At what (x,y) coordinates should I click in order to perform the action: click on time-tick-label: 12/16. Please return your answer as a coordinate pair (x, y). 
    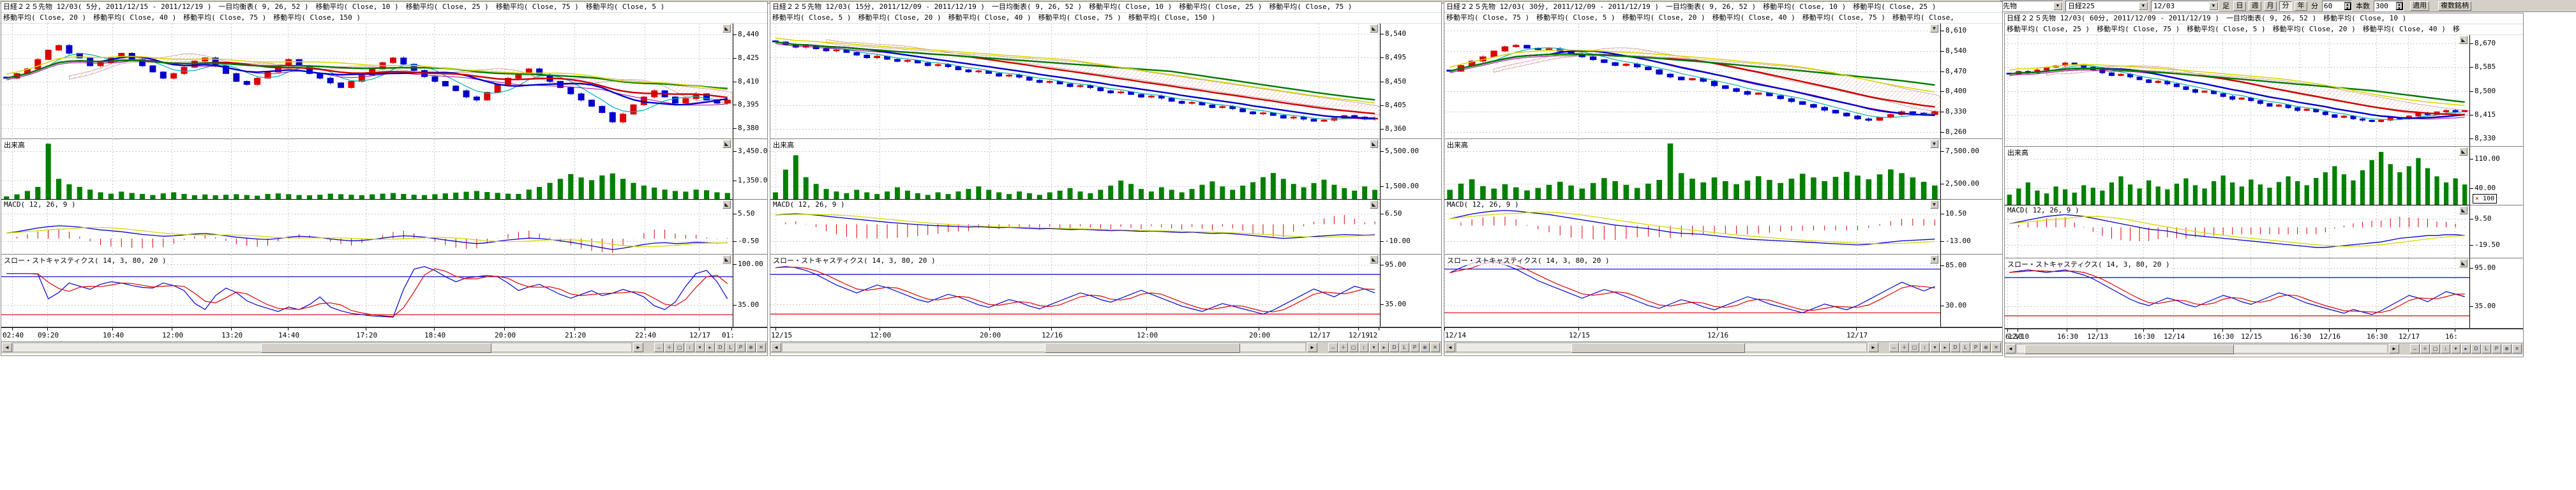
    Looking at the image, I should click on (1052, 335).